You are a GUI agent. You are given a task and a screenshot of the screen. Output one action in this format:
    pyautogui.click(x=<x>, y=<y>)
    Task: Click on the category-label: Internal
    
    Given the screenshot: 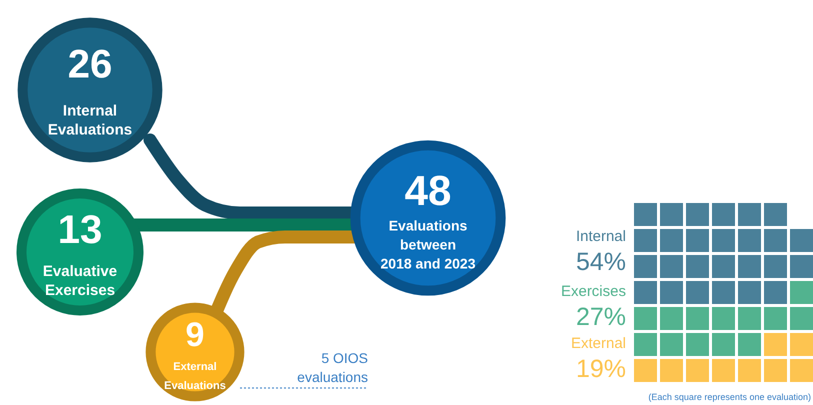 What is the action you would take?
    pyautogui.click(x=601, y=236)
    